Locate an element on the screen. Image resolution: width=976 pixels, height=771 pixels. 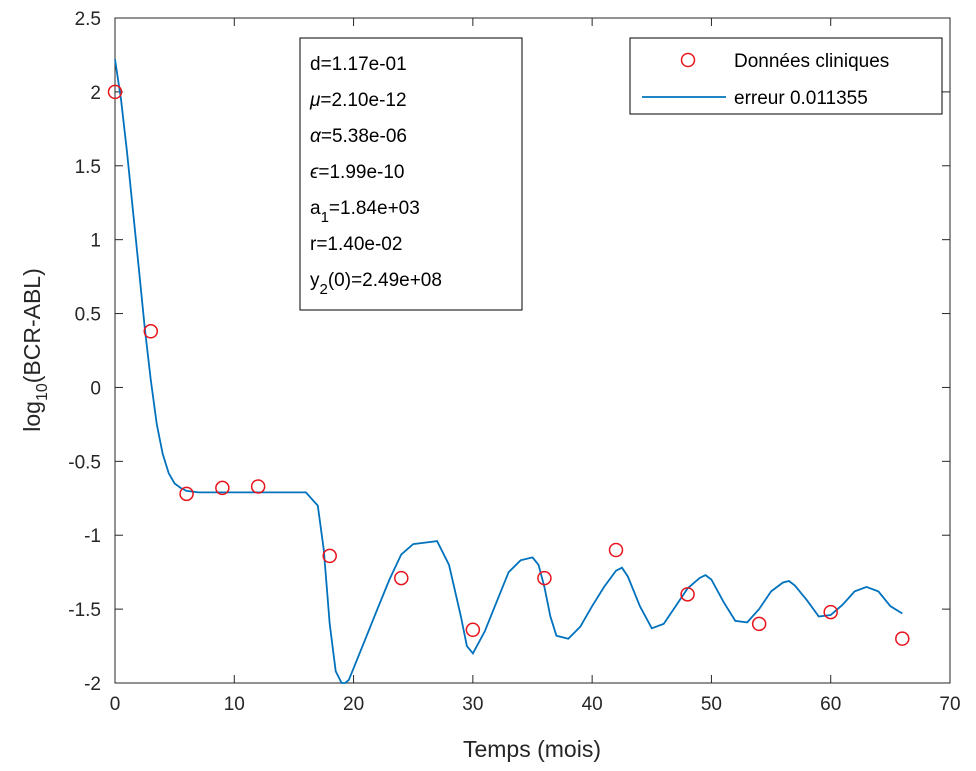
x-tick-label: 30 is located at coordinates (472, 704).